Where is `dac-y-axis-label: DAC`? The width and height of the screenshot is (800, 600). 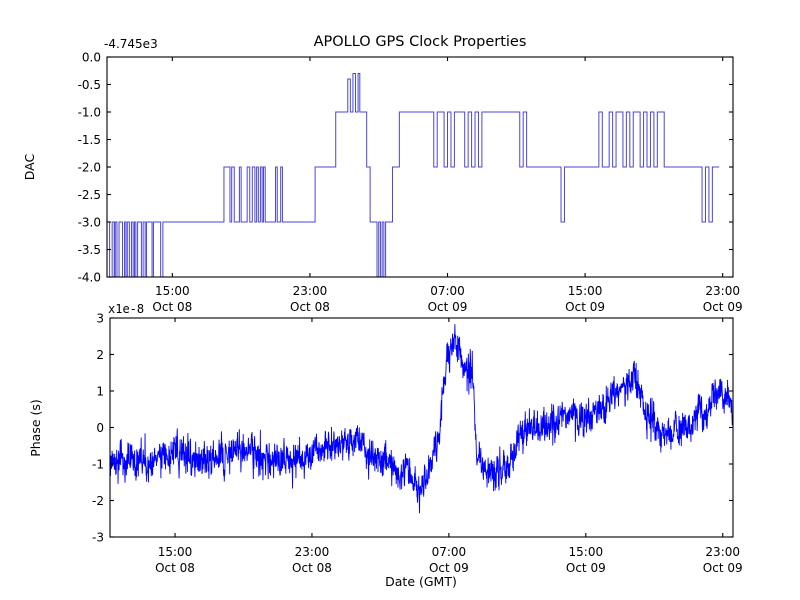 dac-y-axis-label: DAC is located at coordinates (29, 166).